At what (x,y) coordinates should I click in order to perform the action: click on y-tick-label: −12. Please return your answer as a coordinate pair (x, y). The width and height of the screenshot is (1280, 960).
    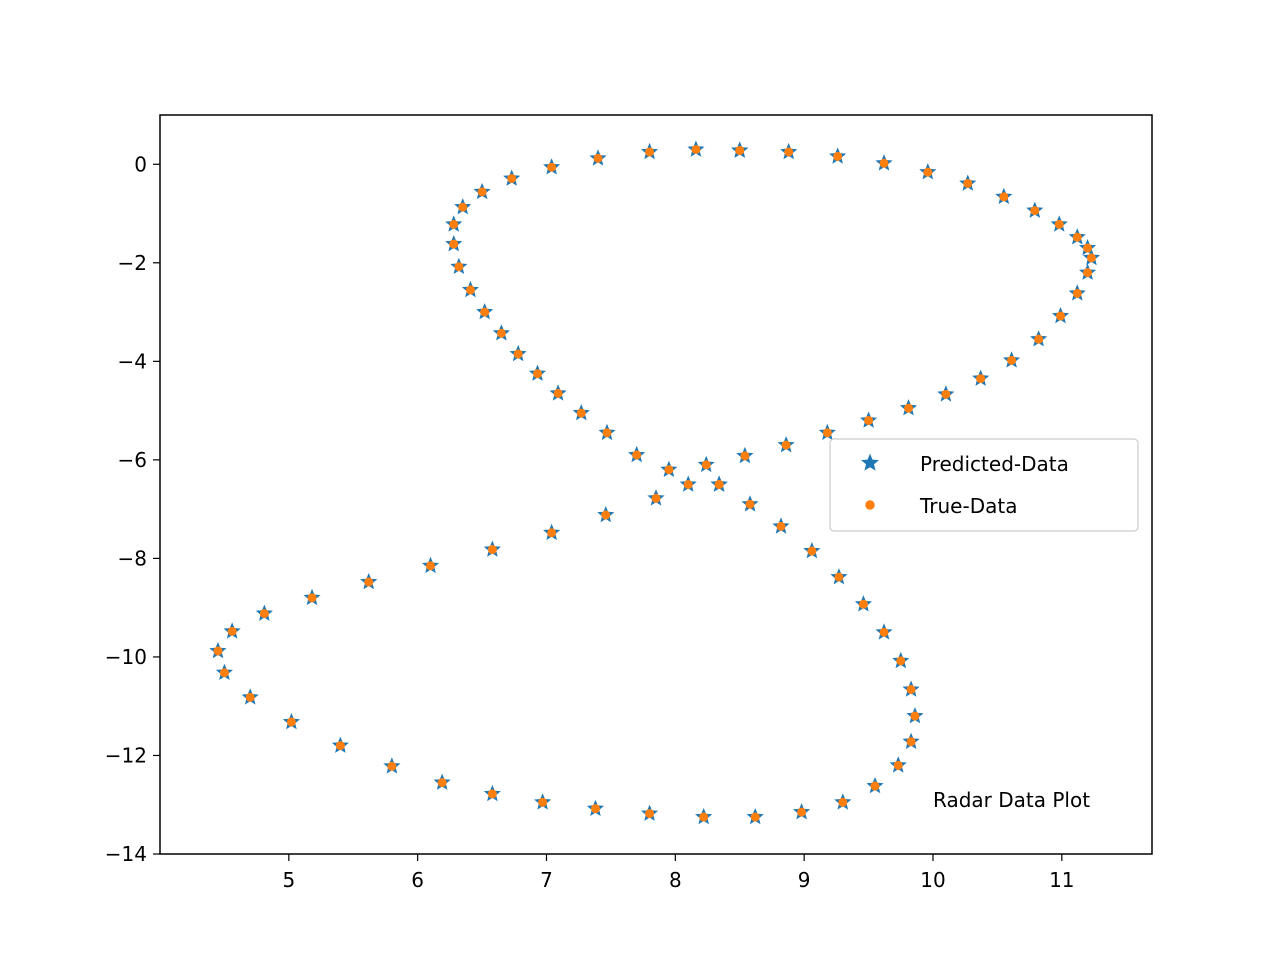
    Looking at the image, I should click on (126, 755).